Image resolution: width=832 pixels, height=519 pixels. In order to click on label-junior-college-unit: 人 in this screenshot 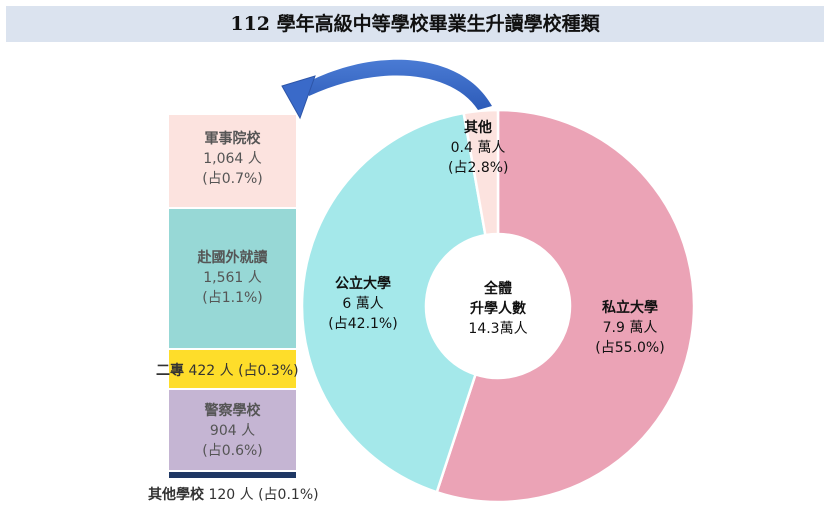, I will do `click(226, 371)`.